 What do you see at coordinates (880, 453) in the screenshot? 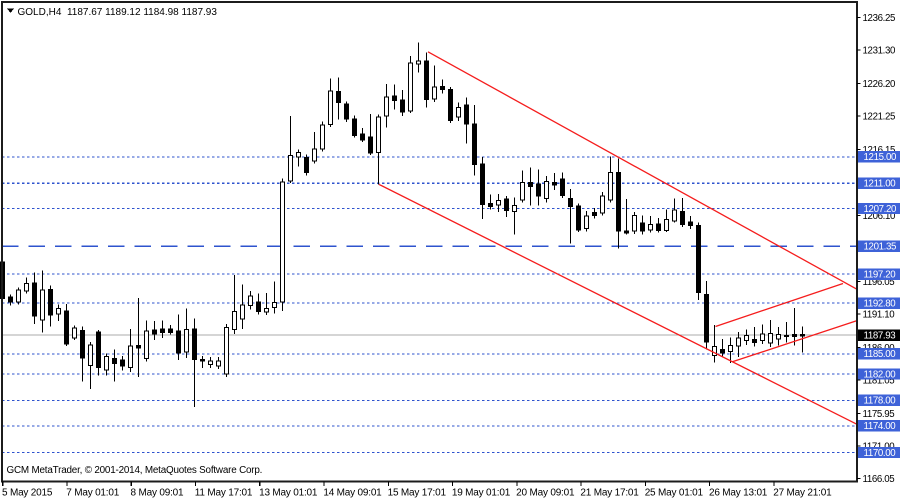
I see `svg-text: 1170.00` at bounding box center [880, 453].